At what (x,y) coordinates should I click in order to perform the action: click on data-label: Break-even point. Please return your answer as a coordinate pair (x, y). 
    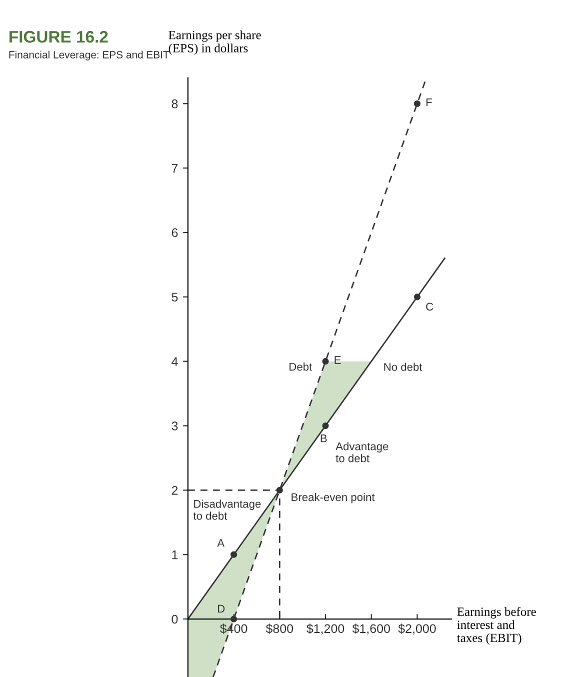
    Looking at the image, I should click on (333, 498).